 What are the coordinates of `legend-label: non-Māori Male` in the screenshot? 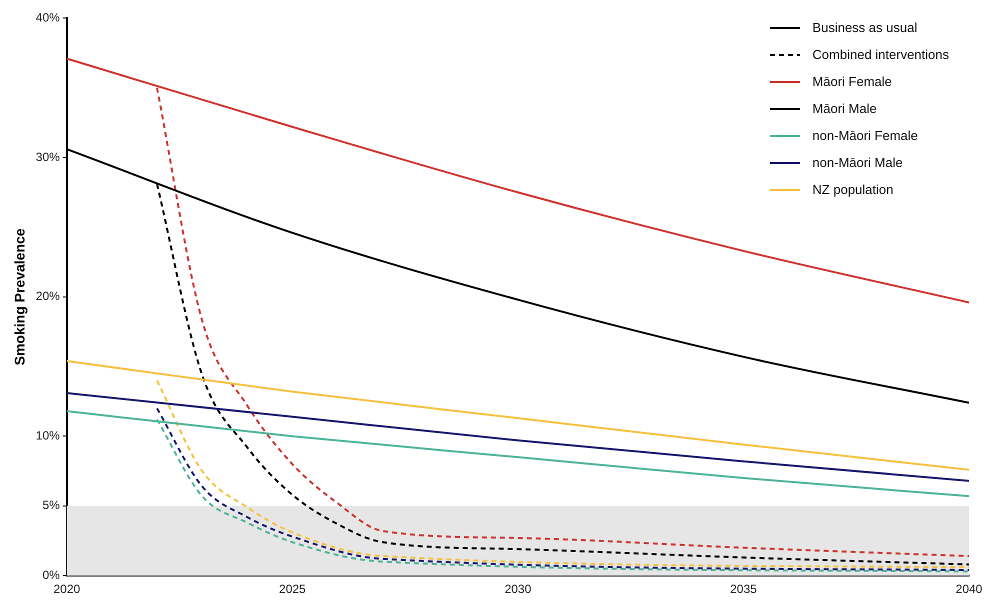 It's located at (857, 162).